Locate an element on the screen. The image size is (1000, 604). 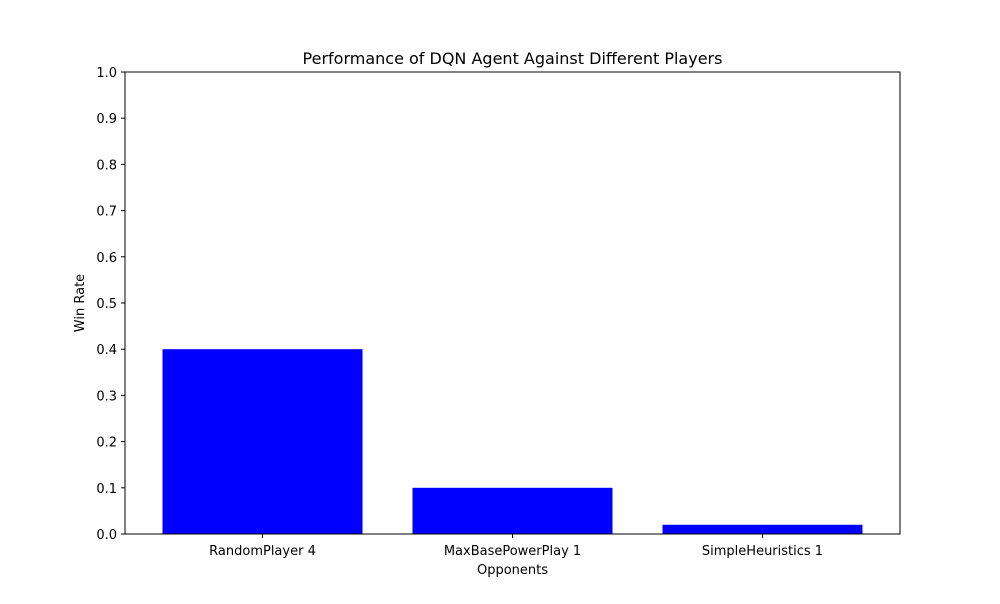
y-axis-label: Win Rate is located at coordinates (80, 303).